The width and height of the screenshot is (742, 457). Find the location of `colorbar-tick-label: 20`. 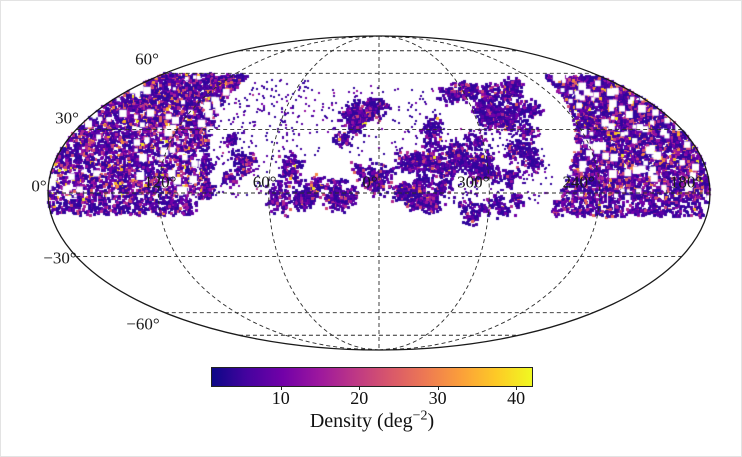

colorbar-tick-label: 20 is located at coordinates (359, 398).